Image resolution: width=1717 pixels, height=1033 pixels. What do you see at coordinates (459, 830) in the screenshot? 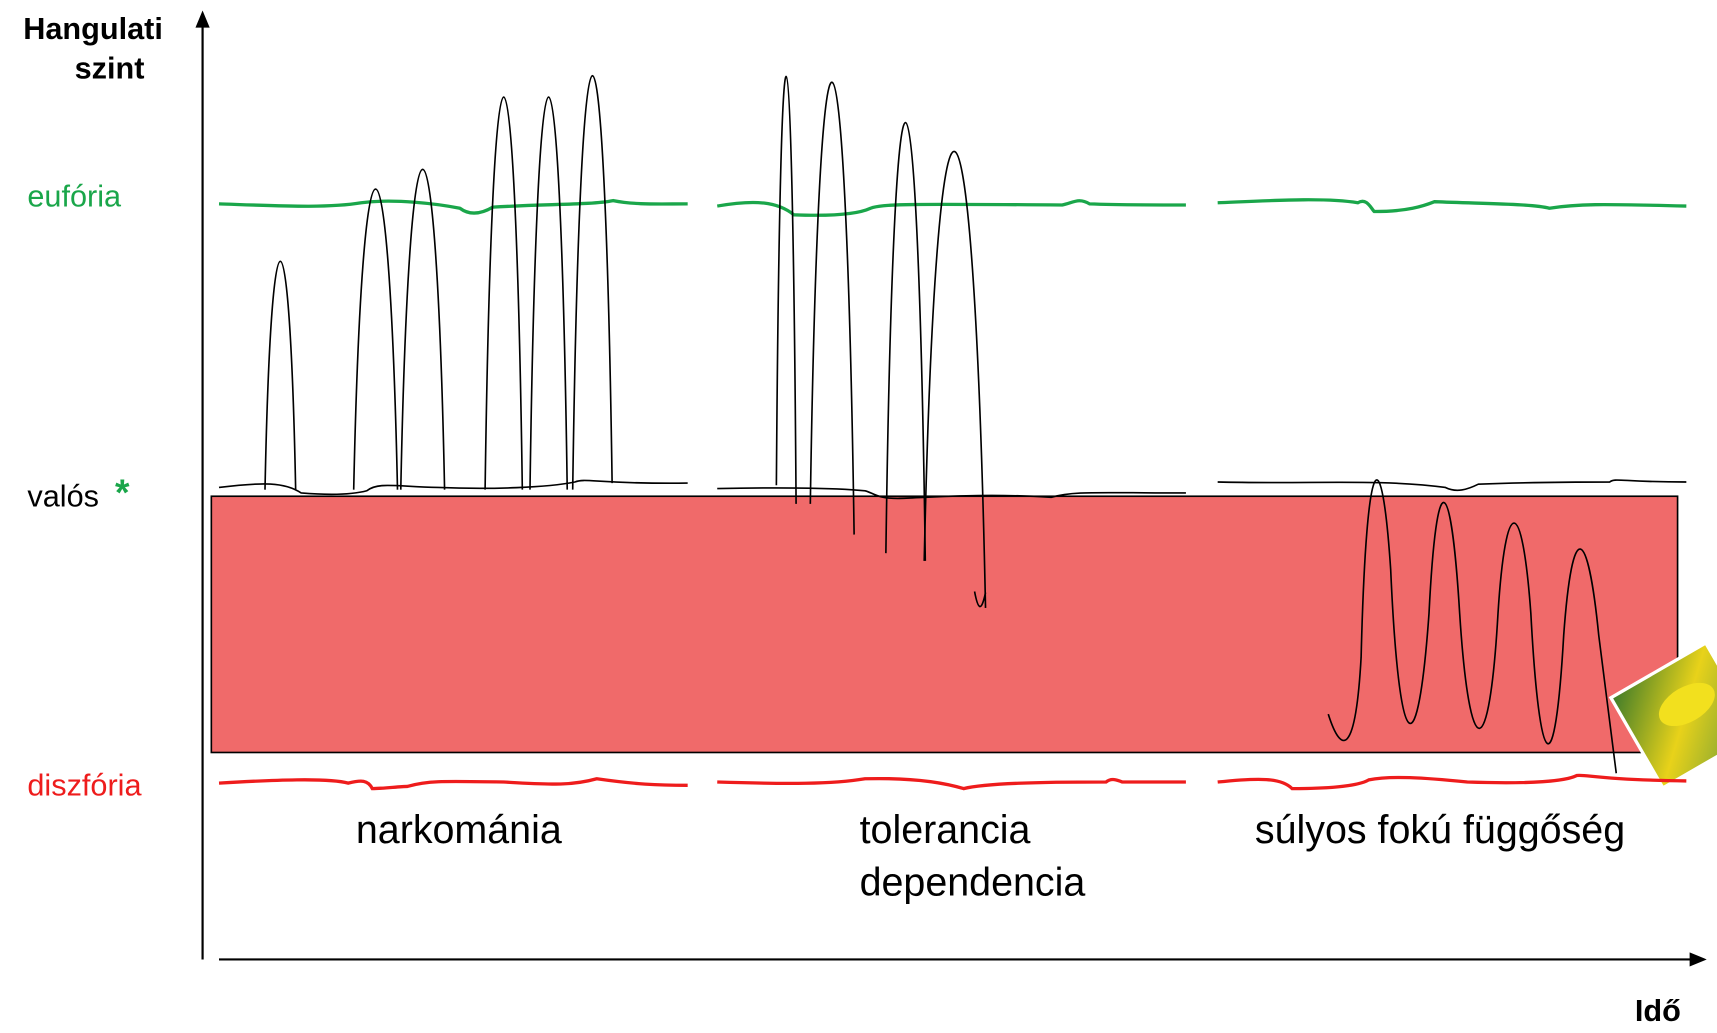
I see `phase-label: narkománia` at bounding box center [459, 830].